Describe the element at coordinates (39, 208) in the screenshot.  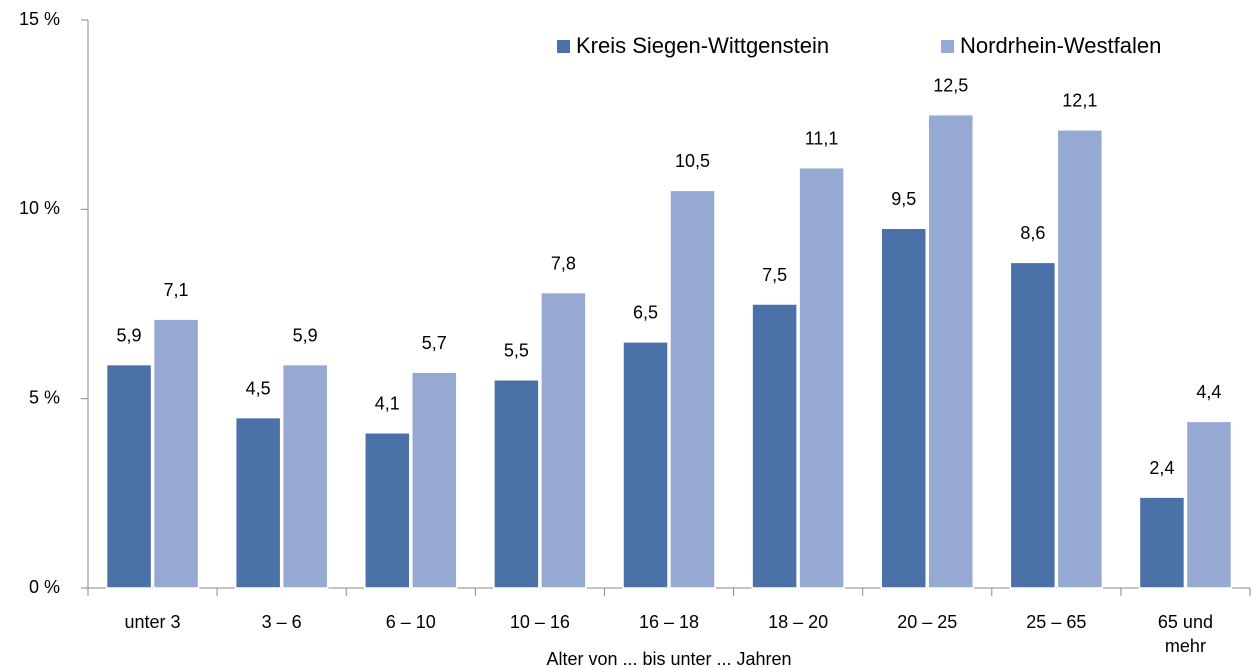
I see `y-tick-label: 10 %` at that location.